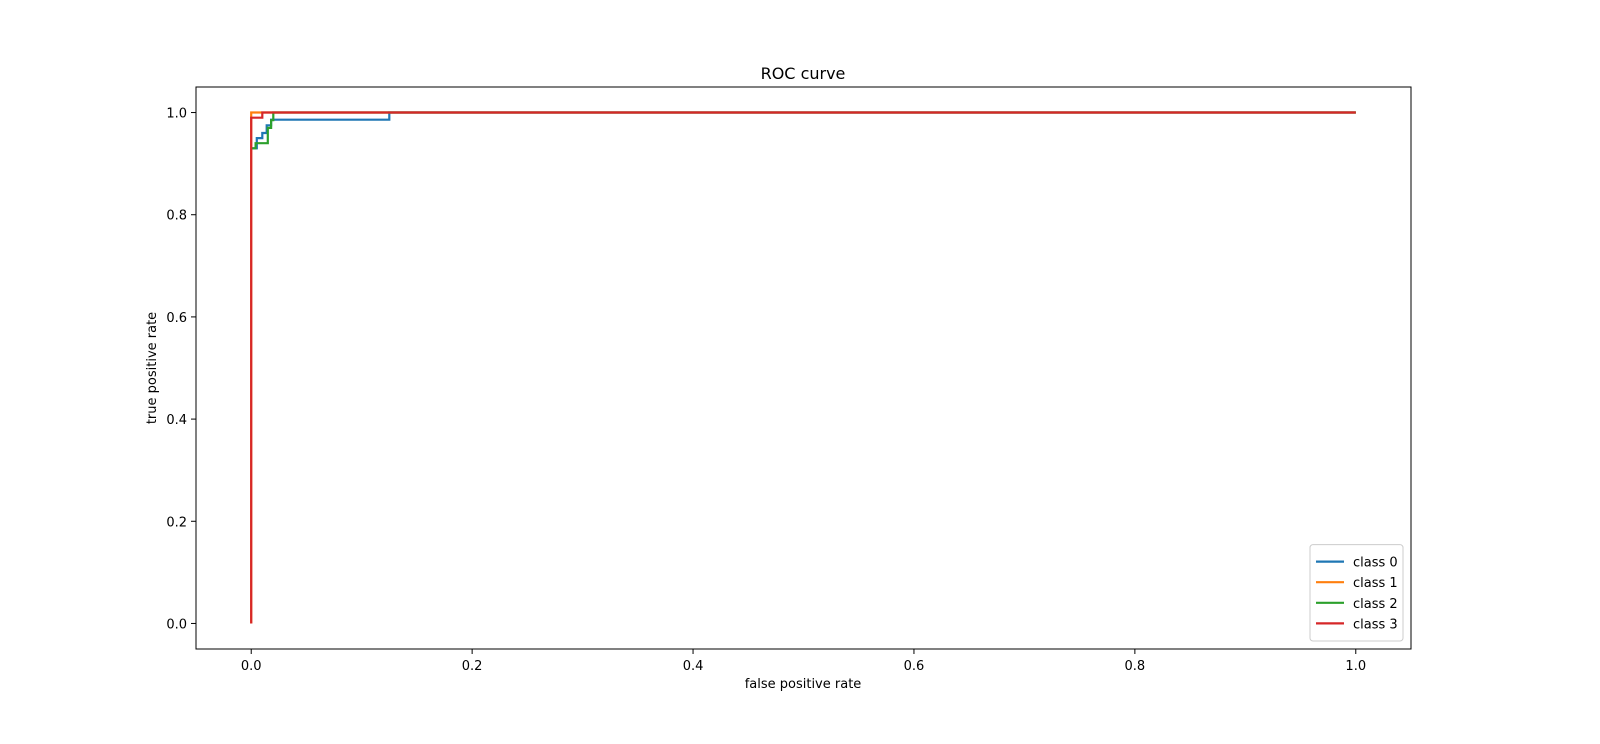 The height and width of the screenshot is (744, 1600). Describe the element at coordinates (1135, 666) in the screenshot. I see `x-tick-label: 0.8` at that location.